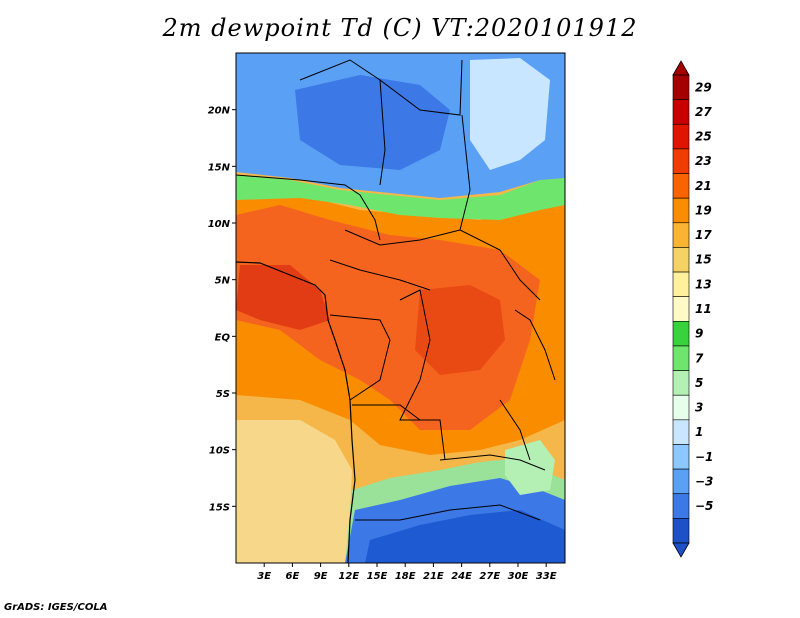  Describe the element at coordinates (222, 309) in the screenshot. I see `lat-axis: 20N 15N 10N 5N EQ 5S 10S 15S` at that location.